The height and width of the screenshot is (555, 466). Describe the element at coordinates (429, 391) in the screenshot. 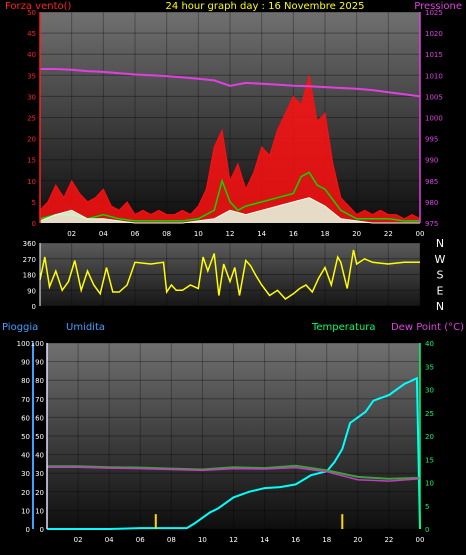

I see `y-right-tick-label: 30` at that location.